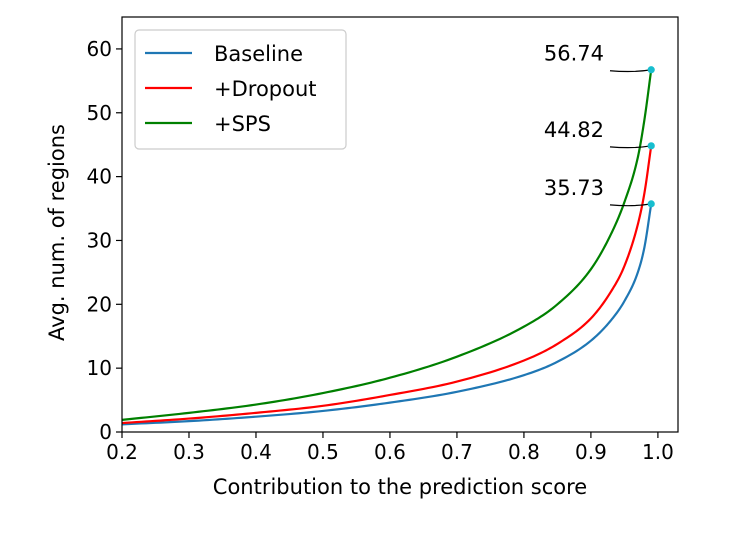  I want to click on x-axis-title: Contribution to the prediction score, so click(400, 487).